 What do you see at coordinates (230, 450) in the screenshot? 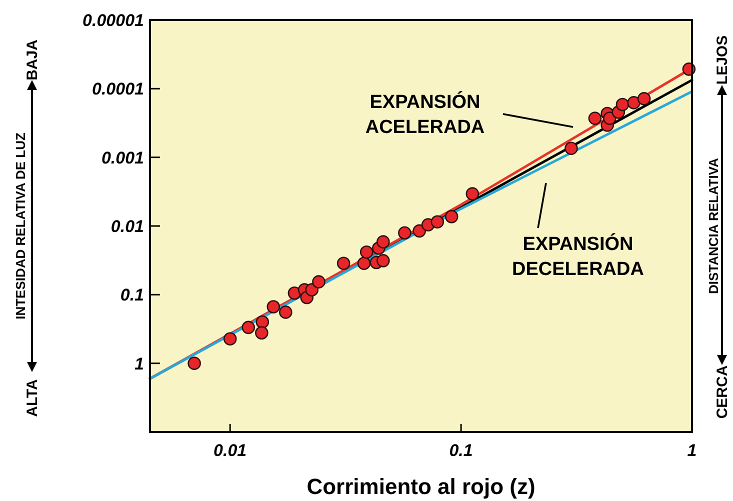
I see `x-tick-label: 0.01` at bounding box center [230, 450].